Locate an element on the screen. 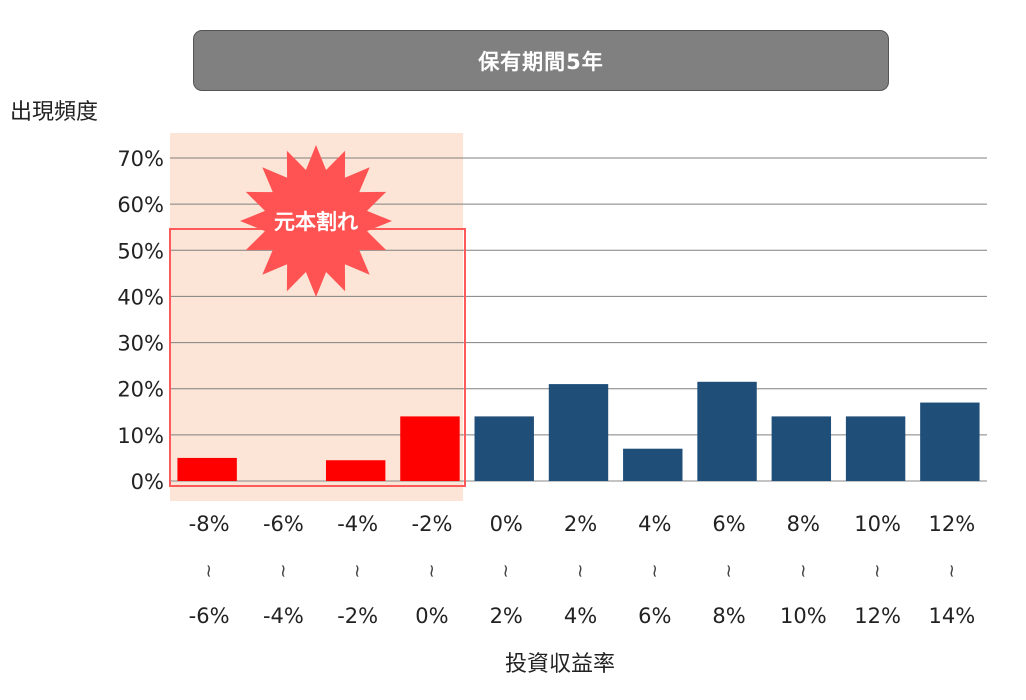 The height and width of the screenshot is (700, 1026). y-tick-label: 0% is located at coordinates (147, 482).